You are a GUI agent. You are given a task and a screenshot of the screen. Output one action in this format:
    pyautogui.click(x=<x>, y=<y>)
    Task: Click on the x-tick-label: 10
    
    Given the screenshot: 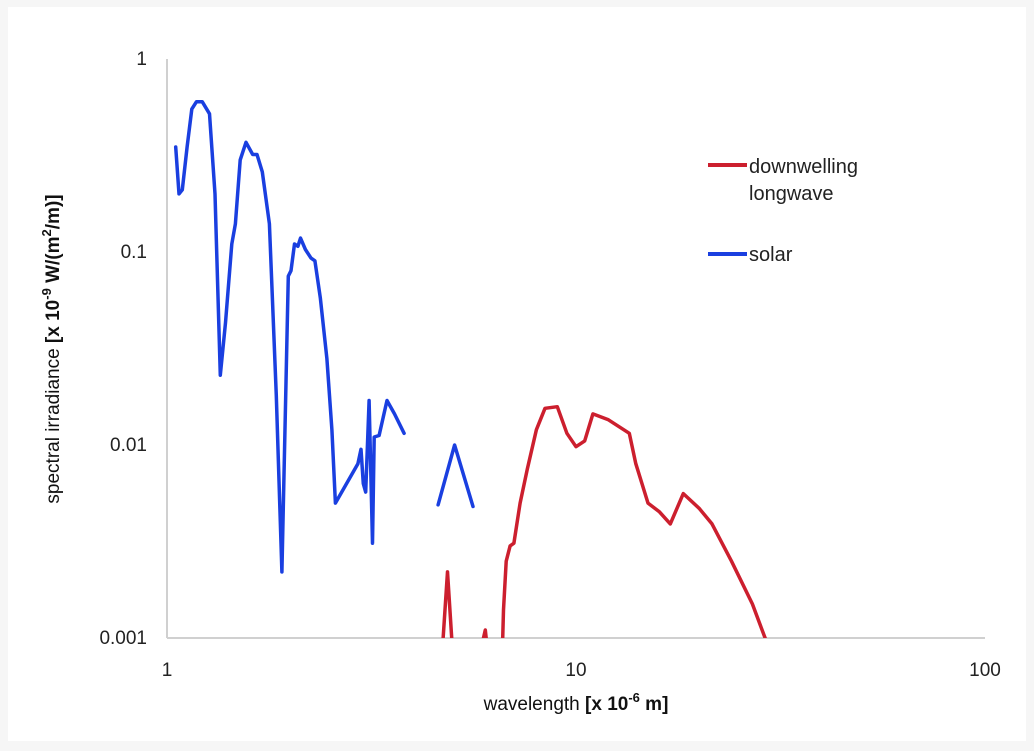 What is the action you would take?
    pyautogui.click(x=575, y=670)
    